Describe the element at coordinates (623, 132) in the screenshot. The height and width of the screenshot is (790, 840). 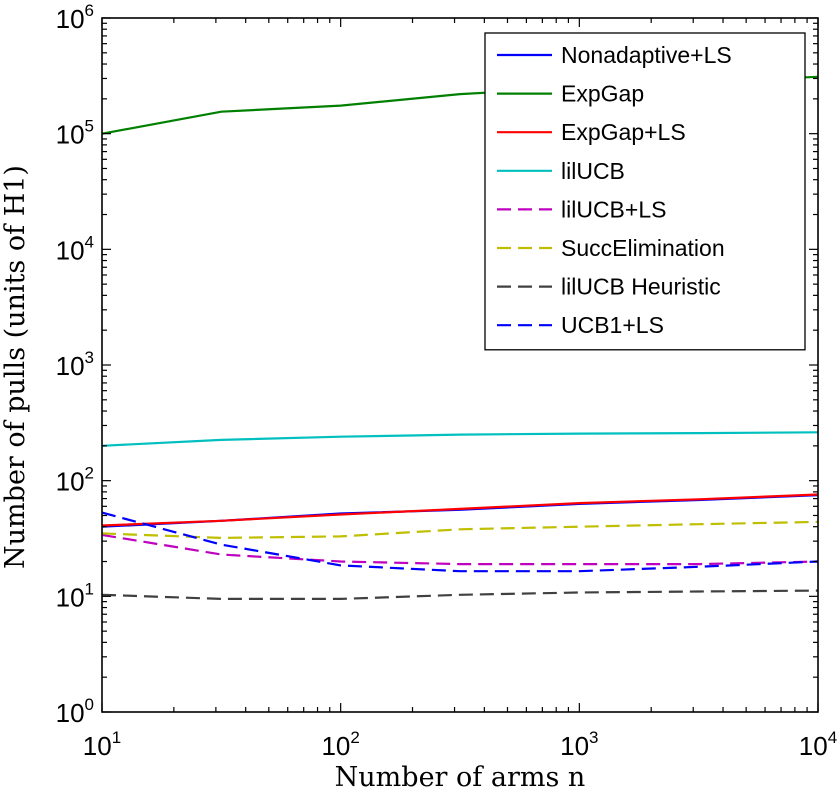
I see `legend-label-expgap-ls: ExpGap+LS` at that location.